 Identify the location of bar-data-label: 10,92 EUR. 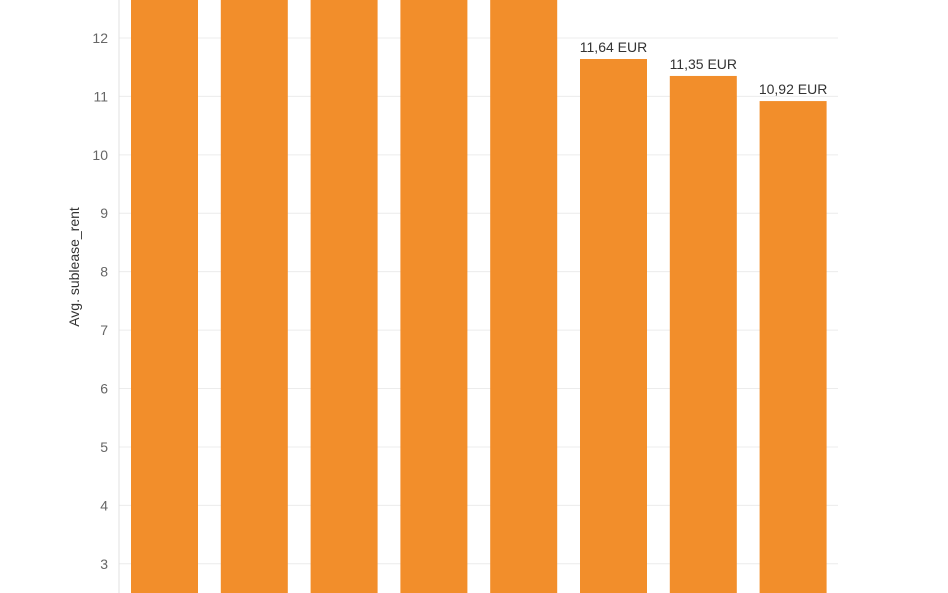
(793, 89).